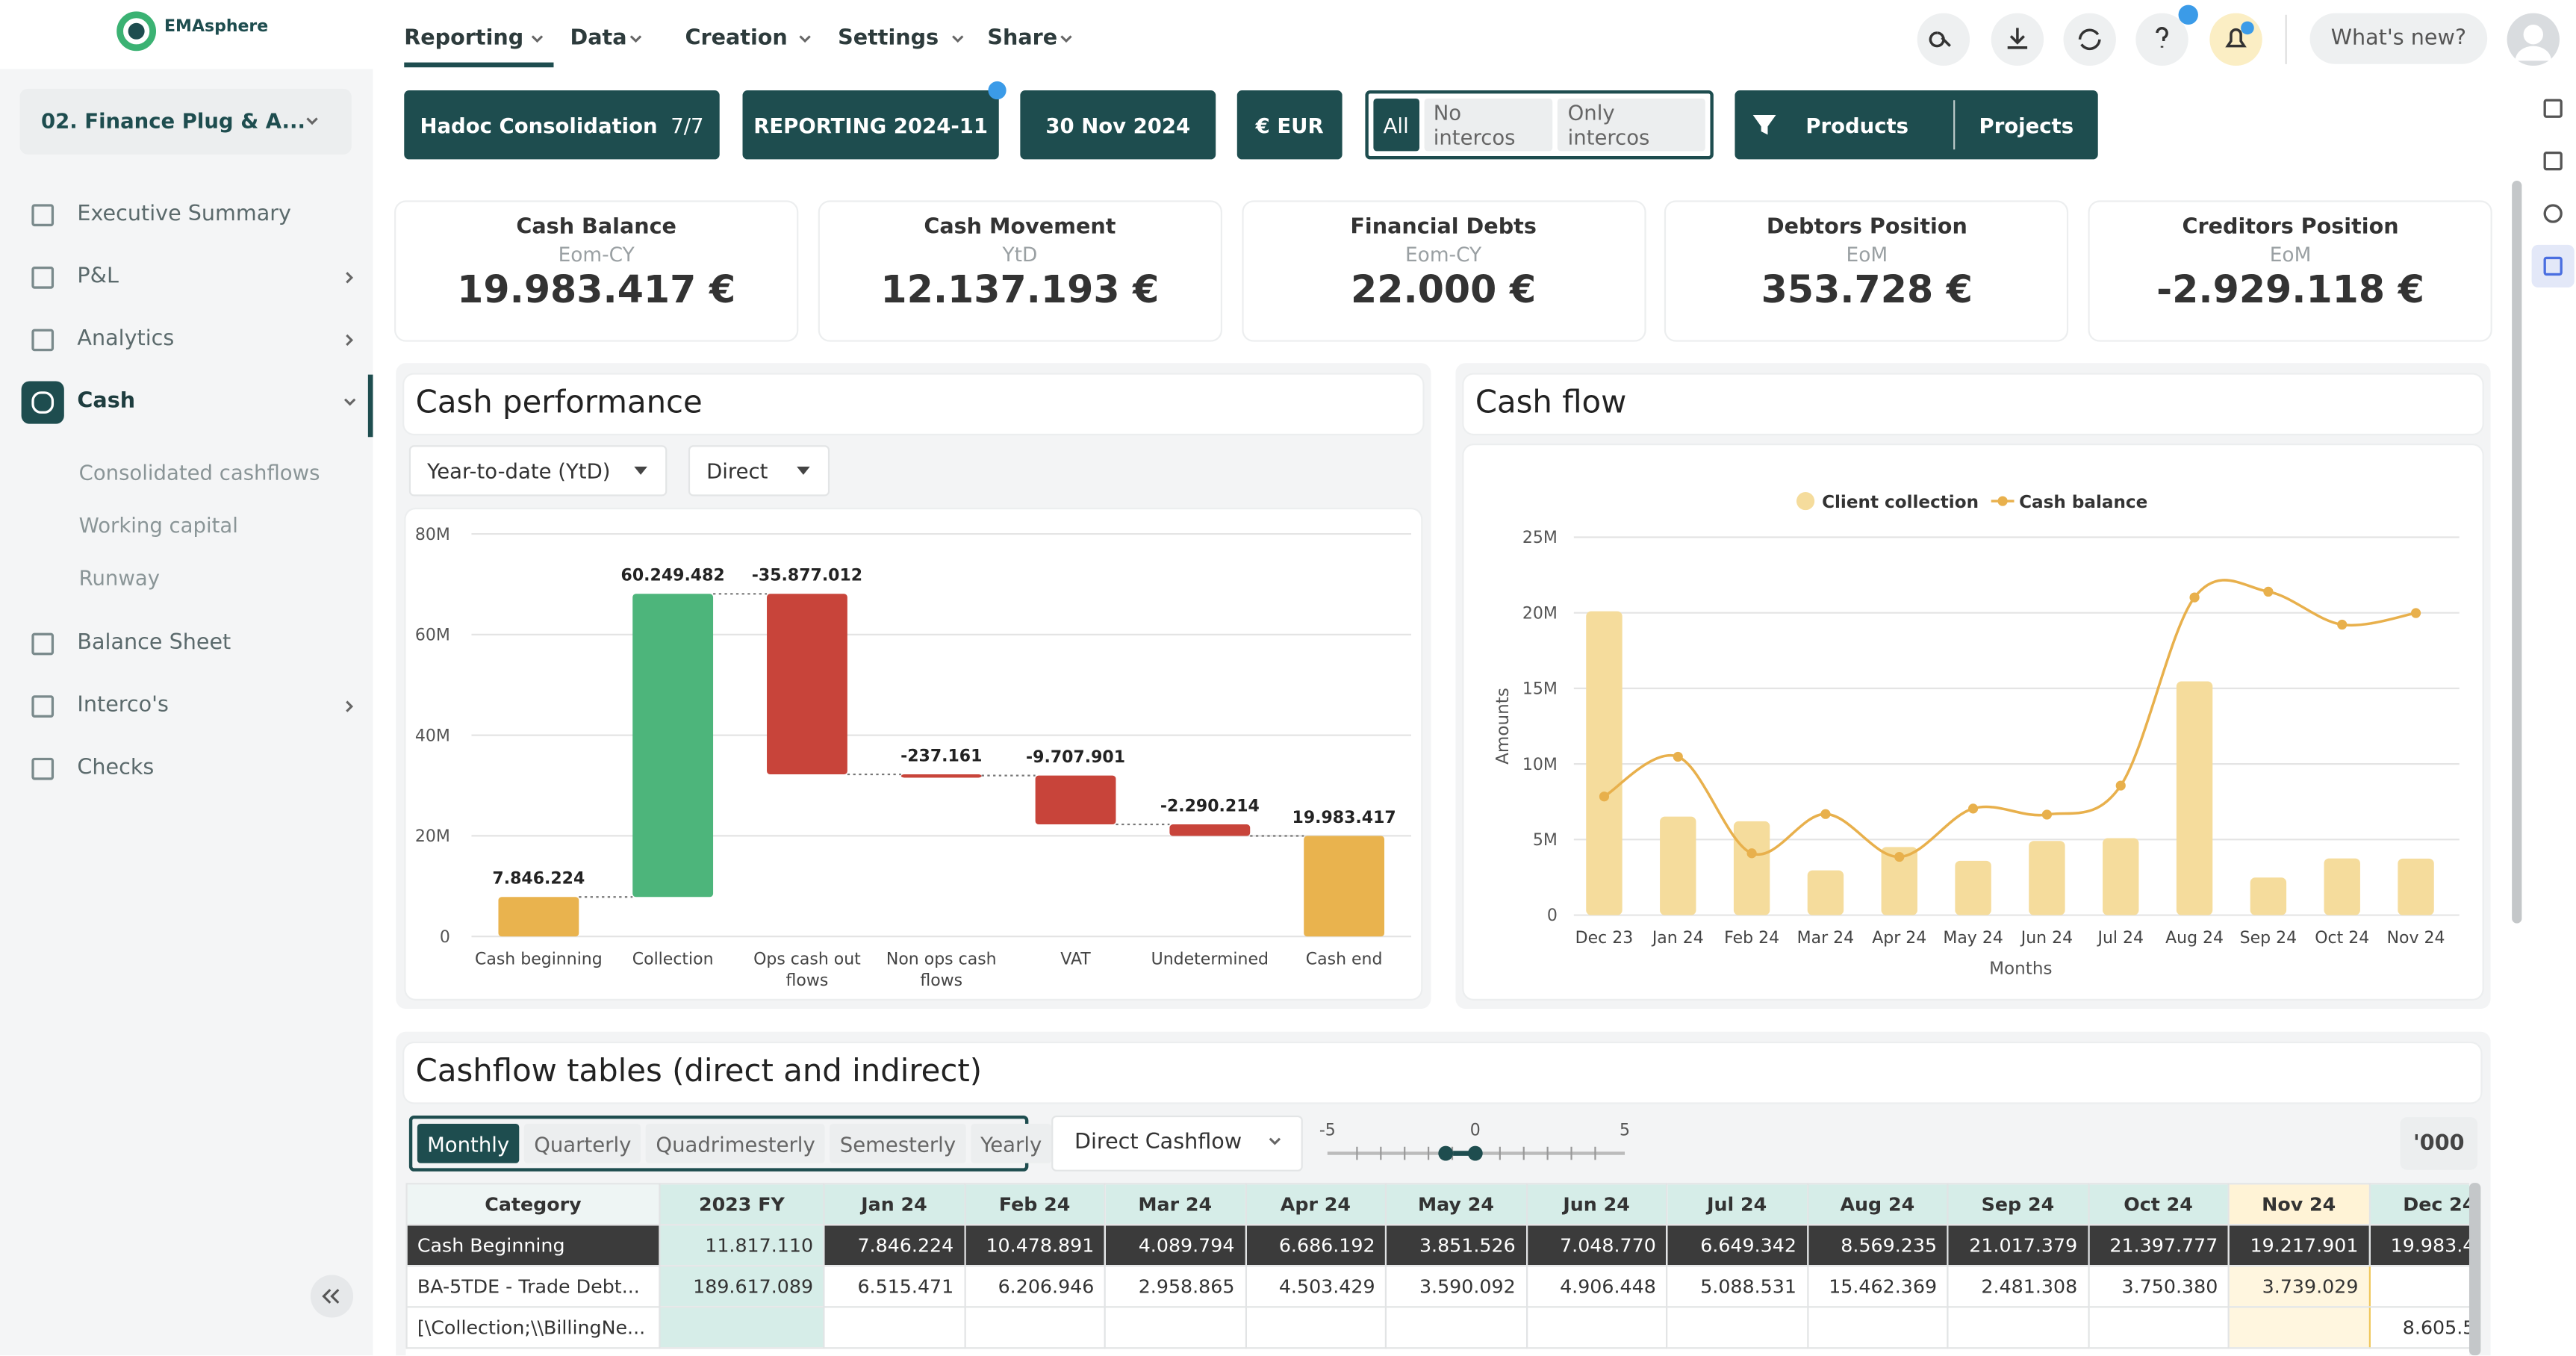 The image size is (2576, 1356). What do you see at coordinates (2120, 939) in the screenshot?
I see `x-tick-label: Jul 24` at bounding box center [2120, 939].